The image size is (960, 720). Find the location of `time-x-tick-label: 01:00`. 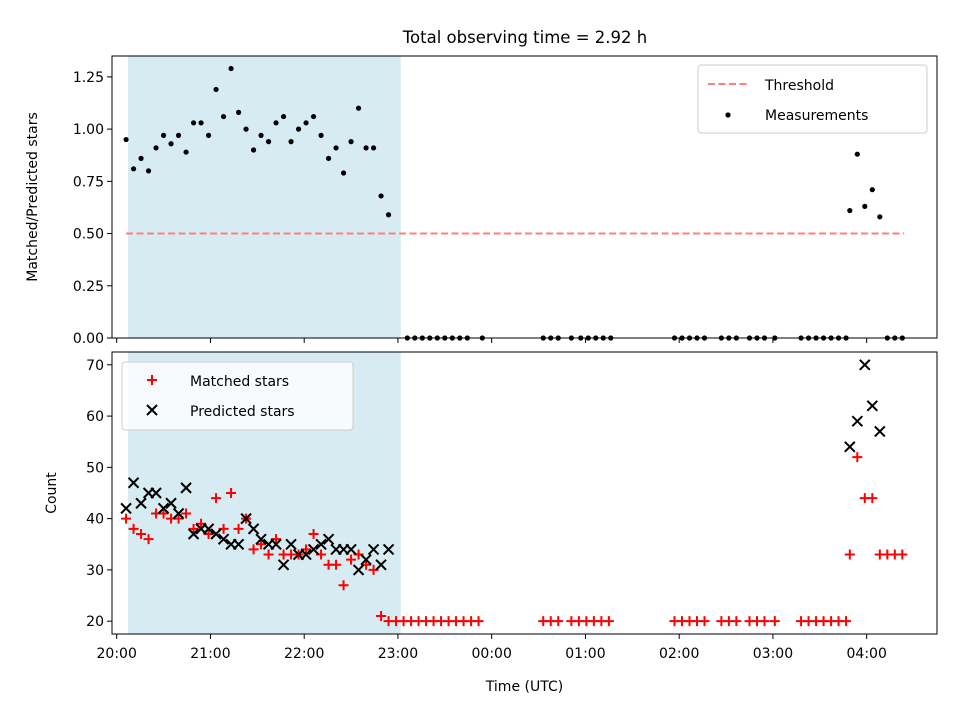

time-x-tick-label: 01:00 is located at coordinates (585, 654).